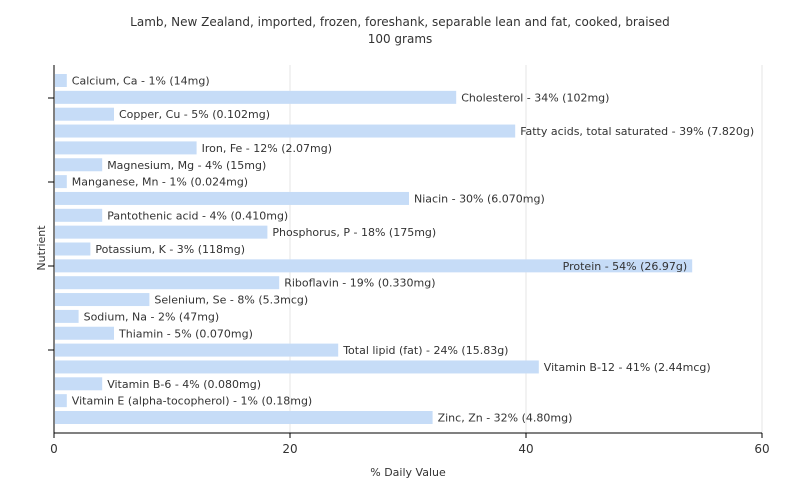  What do you see at coordinates (289, 449) in the screenshot?
I see `x-tick-label: 20` at bounding box center [289, 449].